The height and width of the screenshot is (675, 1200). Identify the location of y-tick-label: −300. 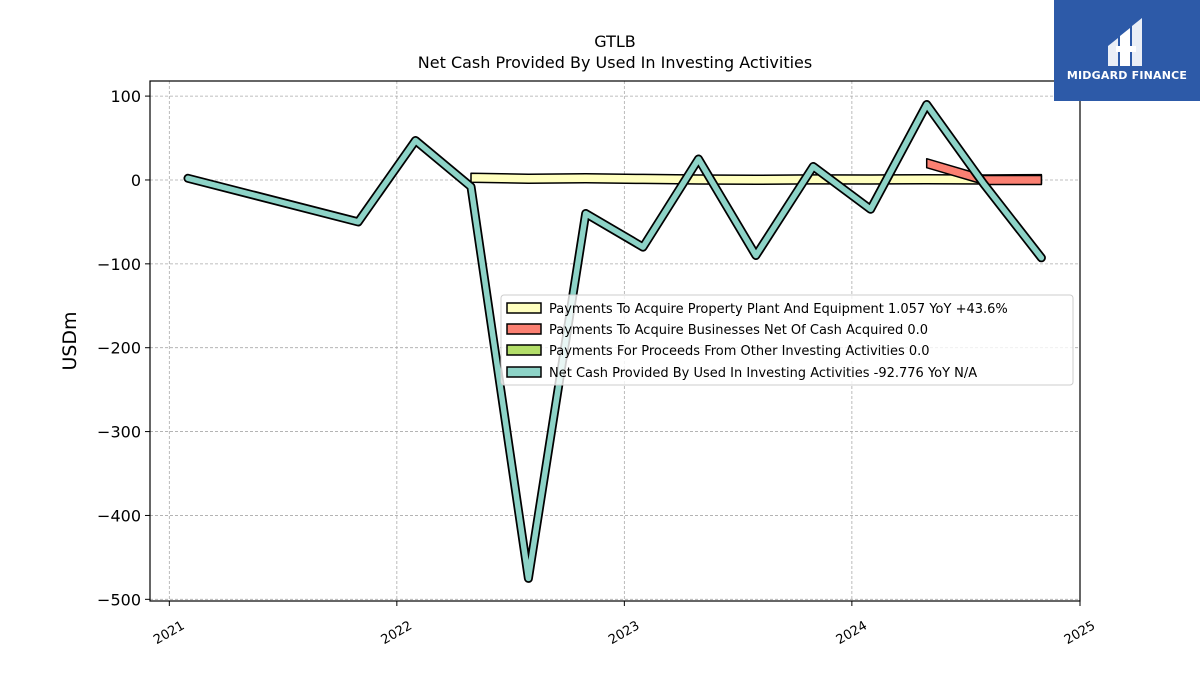
(119, 432).